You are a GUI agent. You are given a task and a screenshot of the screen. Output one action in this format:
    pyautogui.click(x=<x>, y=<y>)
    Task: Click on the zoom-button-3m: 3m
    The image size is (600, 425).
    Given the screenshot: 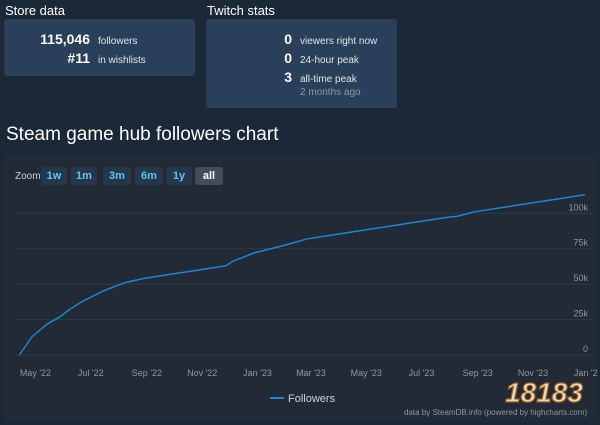 What is the action you would take?
    pyautogui.click(x=117, y=176)
    